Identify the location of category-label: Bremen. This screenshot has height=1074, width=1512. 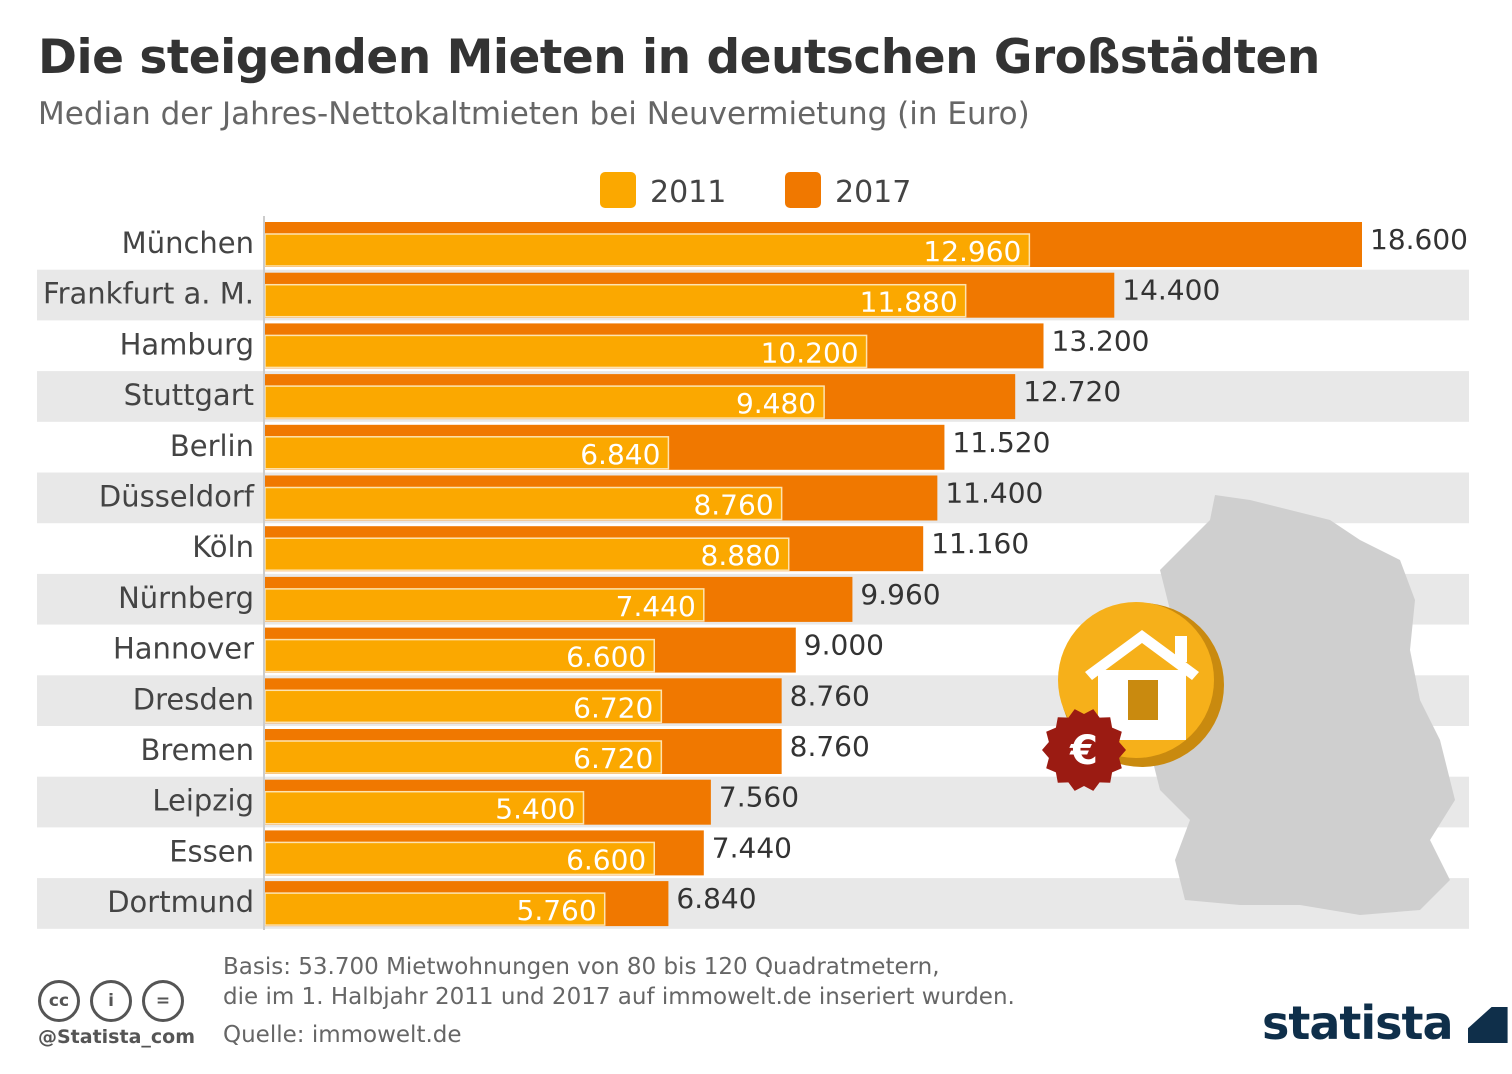
(198, 750).